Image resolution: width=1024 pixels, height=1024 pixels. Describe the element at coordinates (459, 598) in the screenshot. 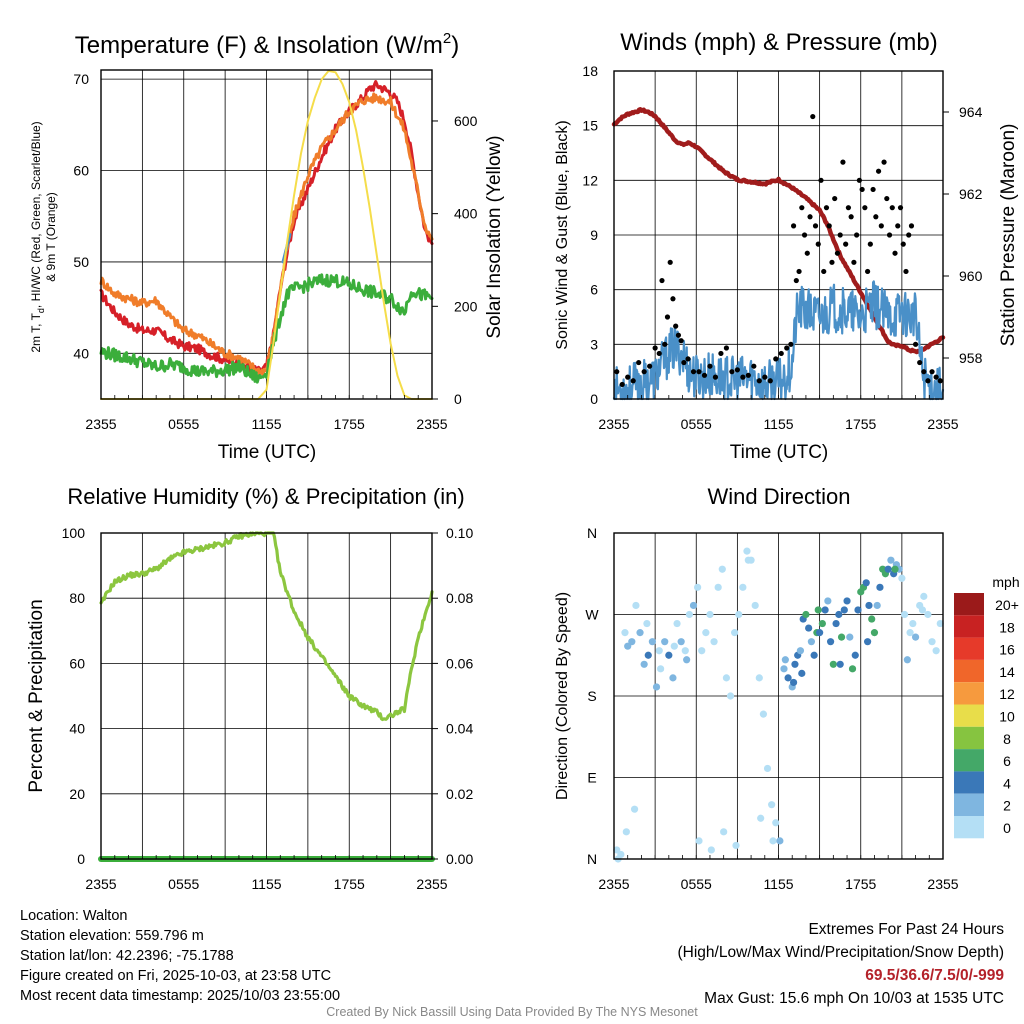

I see `precip-y2-tick-label: 0.08` at that location.